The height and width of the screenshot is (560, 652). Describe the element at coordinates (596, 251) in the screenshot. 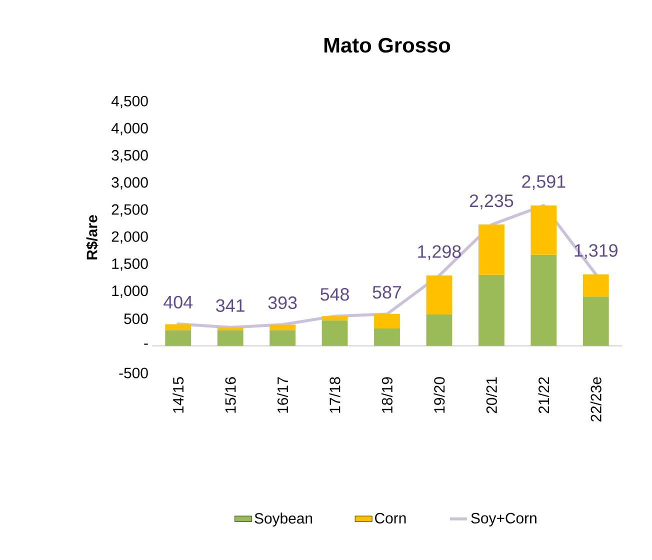

I see `data-label: 1,319` at that location.